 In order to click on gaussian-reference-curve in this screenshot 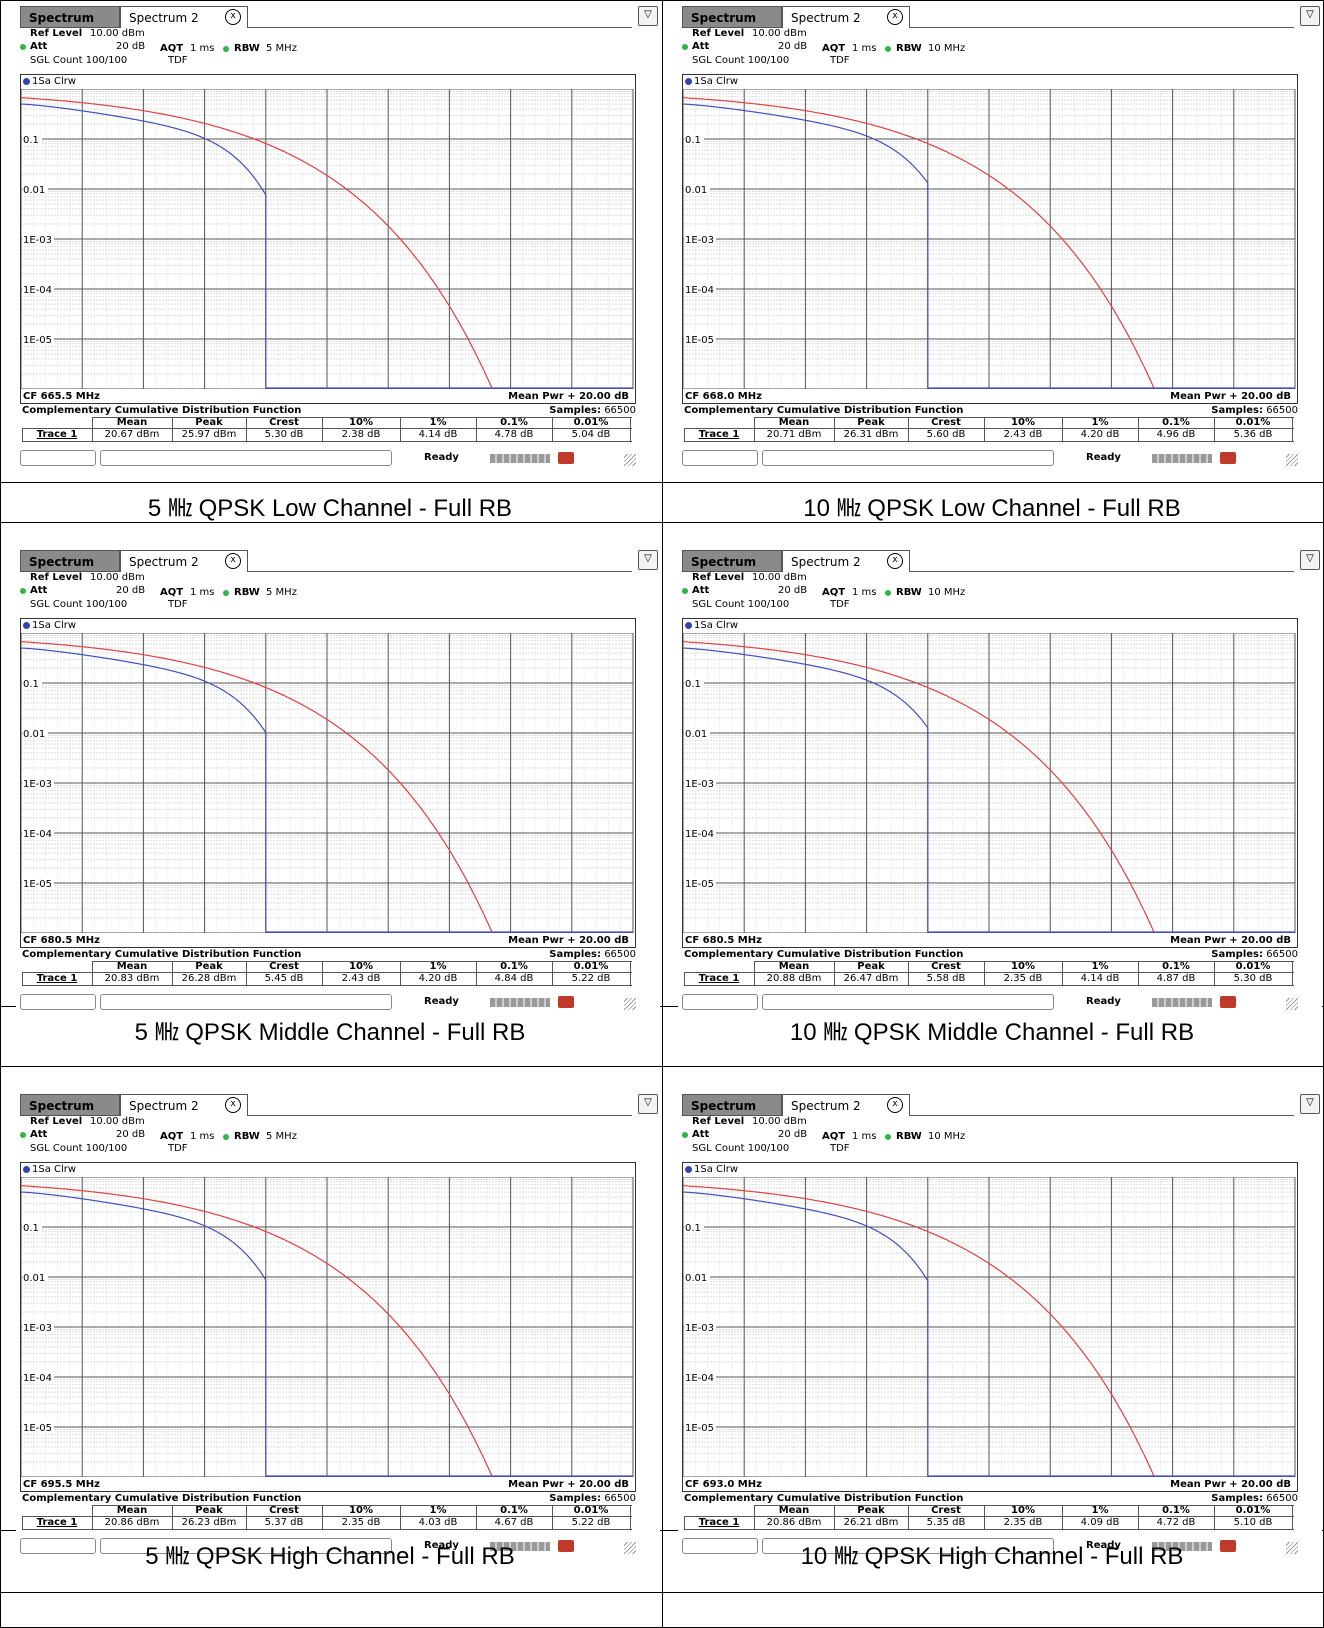, I will do `click(919, 243)`.